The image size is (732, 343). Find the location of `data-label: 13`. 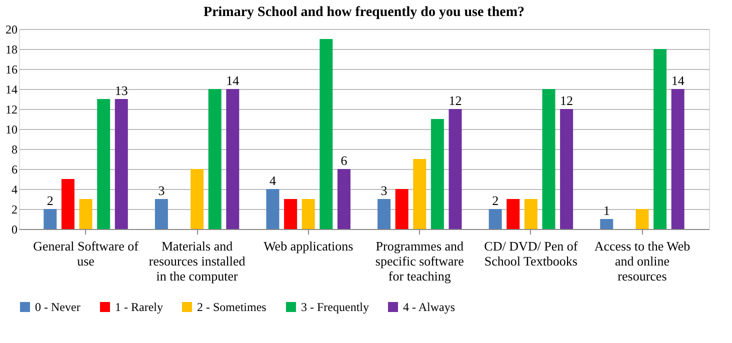

data-label: 13 is located at coordinates (121, 90).